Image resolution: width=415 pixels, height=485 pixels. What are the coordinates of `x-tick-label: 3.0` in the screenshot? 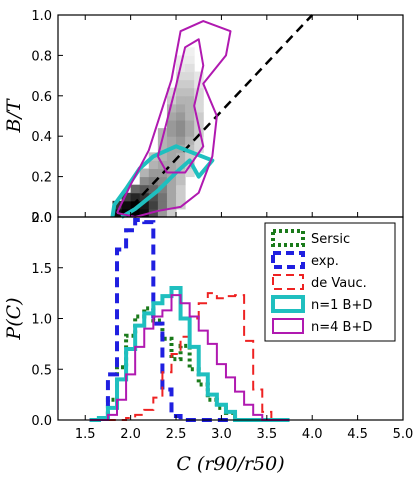 It's located at (221, 434).